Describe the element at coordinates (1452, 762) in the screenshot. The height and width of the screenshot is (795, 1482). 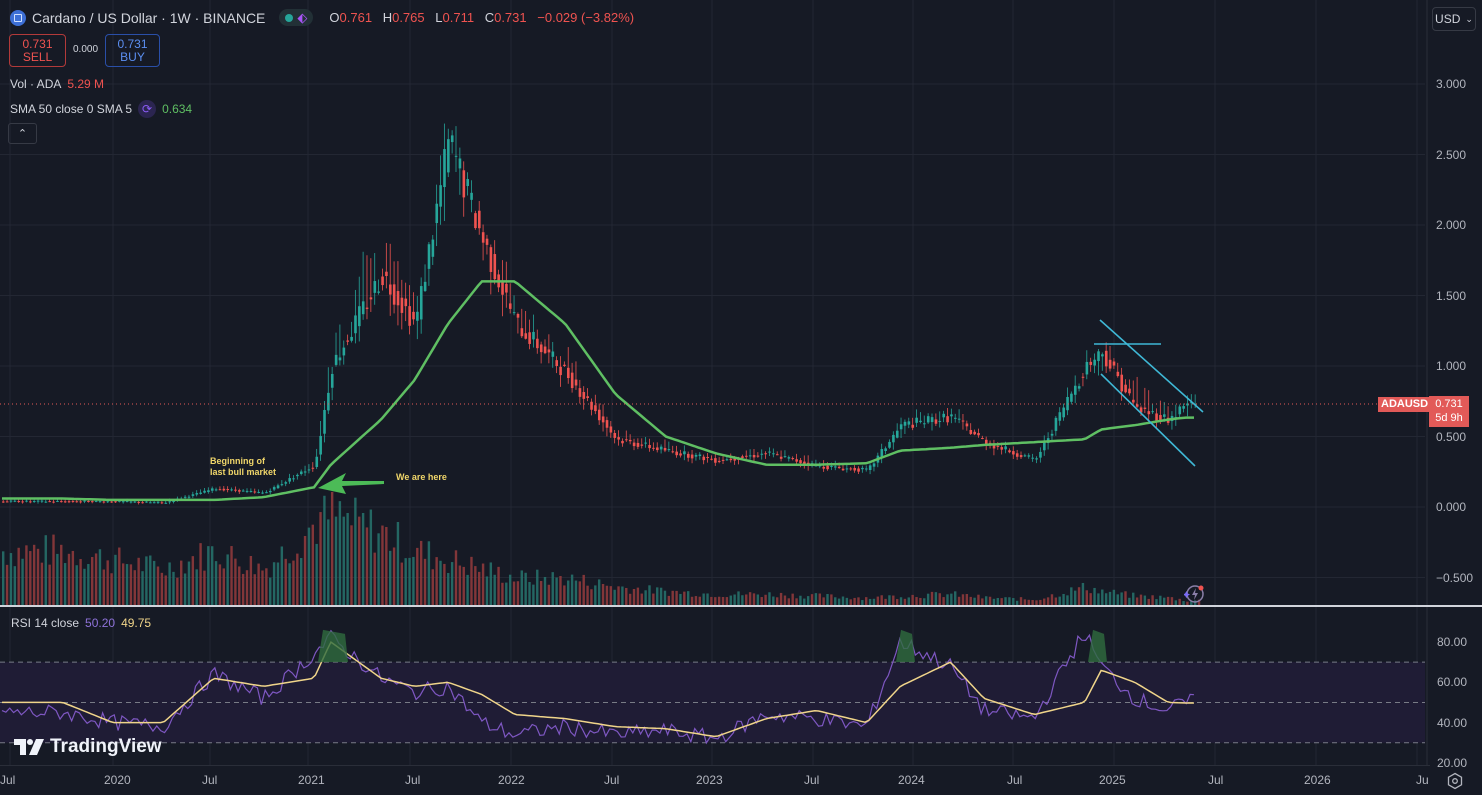
I see `rsi-tick: 20.00` at that location.